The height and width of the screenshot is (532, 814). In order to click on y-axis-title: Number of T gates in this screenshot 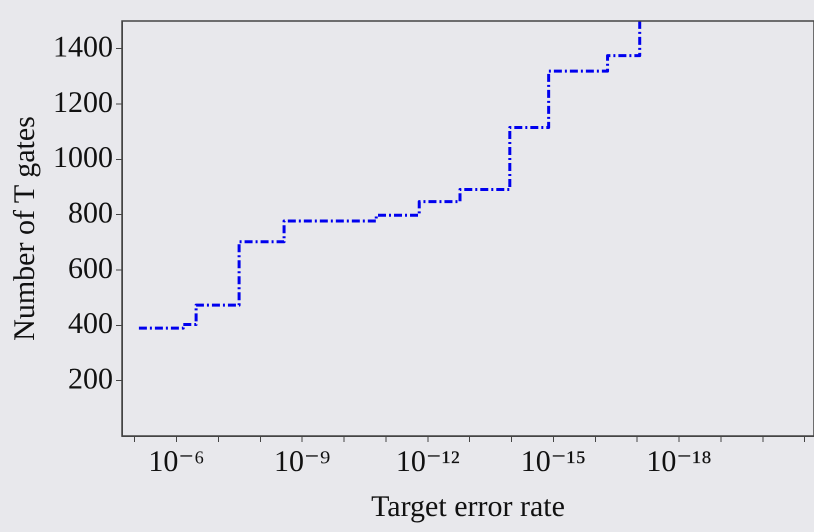, I will do `click(24, 228)`.